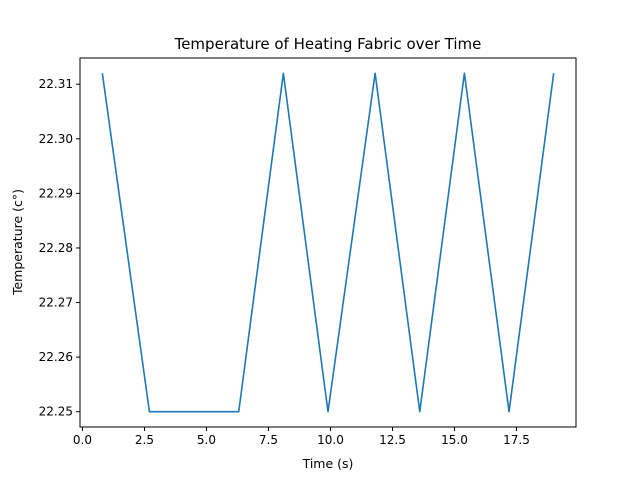 The image size is (640, 480). Describe the element at coordinates (328, 463) in the screenshot. I see `x-axis-label: Time (s)` at that location.